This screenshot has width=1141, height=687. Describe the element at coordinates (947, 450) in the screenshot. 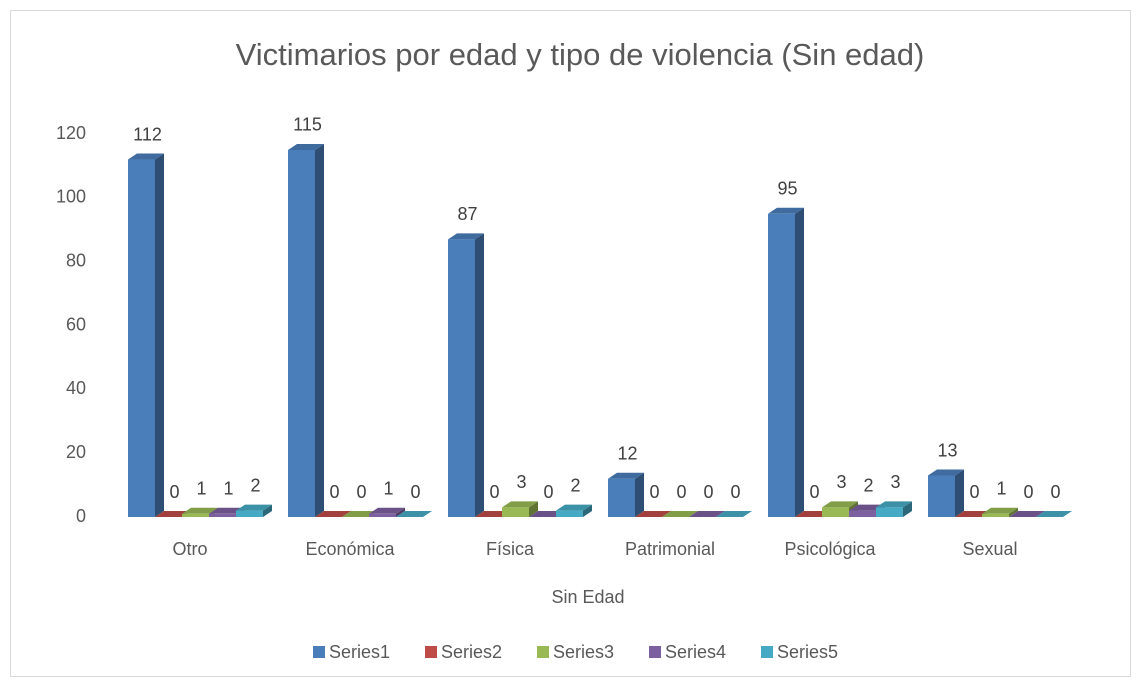

I see `data-label: 13` at that location.